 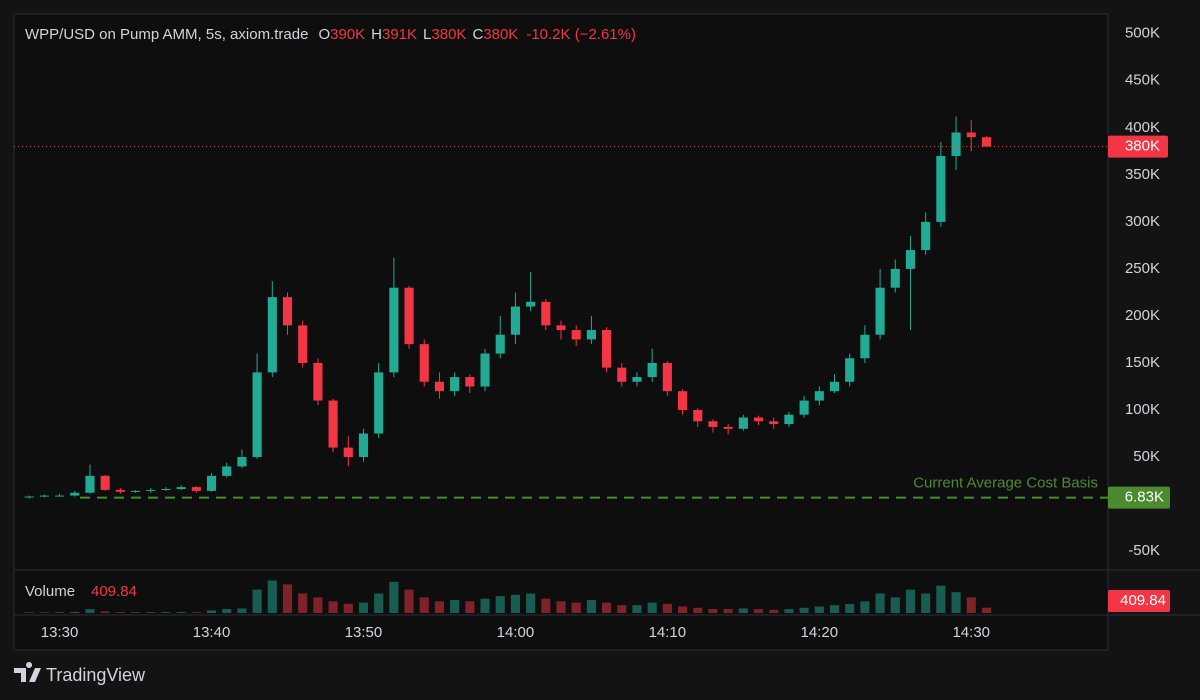 I want to click on cost-basis-box, so click(x=1139, y=497).